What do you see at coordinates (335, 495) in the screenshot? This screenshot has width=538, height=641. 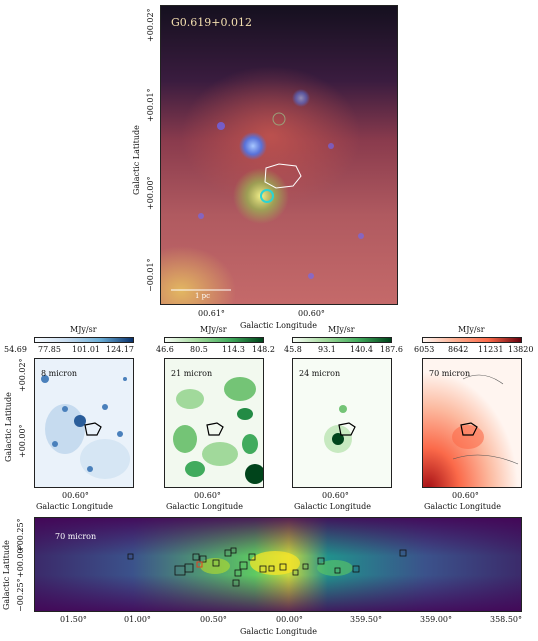 I see `panel3-xtick: 00.60°` at bounding box center [335, 495].